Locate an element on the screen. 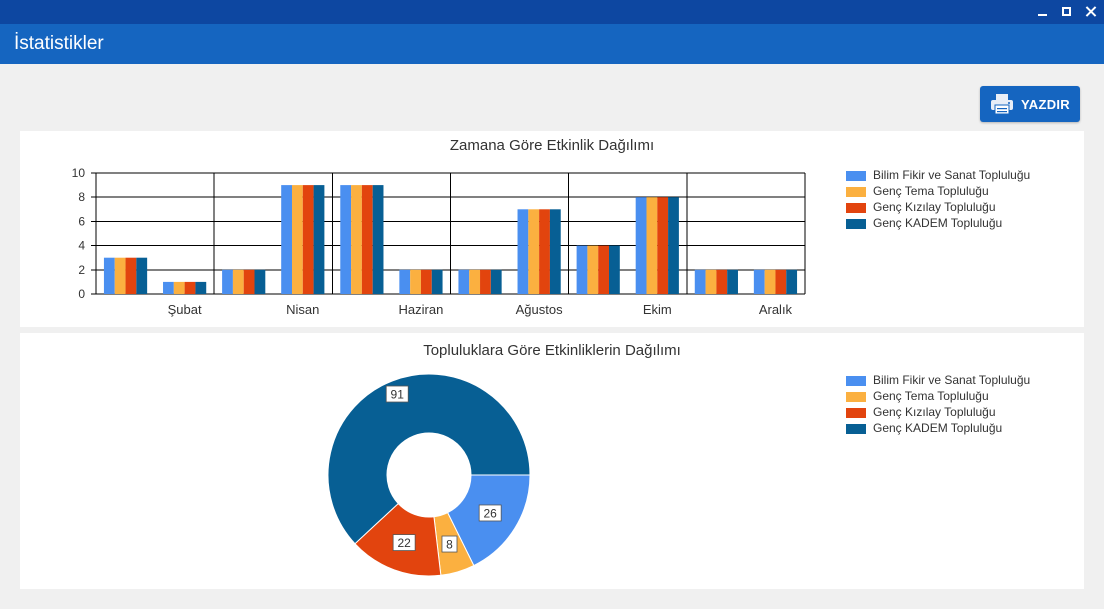 The width and height of the screenshot is (1104, 609). pie-slice is located at coordinates (429, 459).